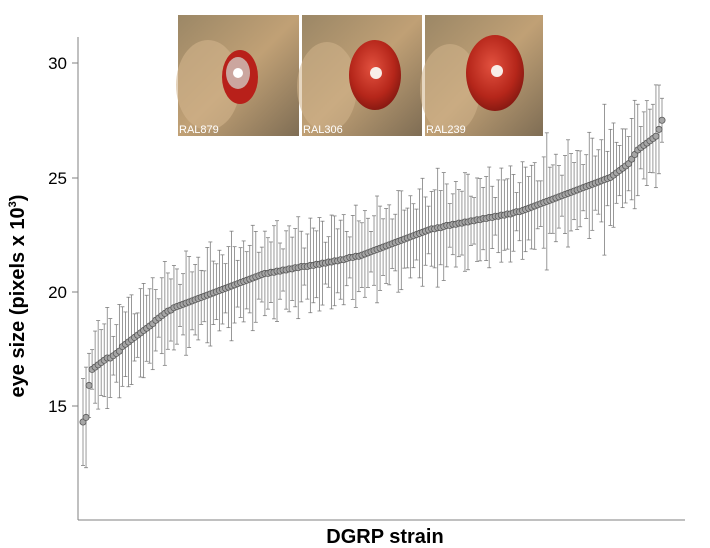 The width and height of the screenshot is (710, 548). I want to click on y-axis-title: eye size (pixels x 103), so click(18, 296).